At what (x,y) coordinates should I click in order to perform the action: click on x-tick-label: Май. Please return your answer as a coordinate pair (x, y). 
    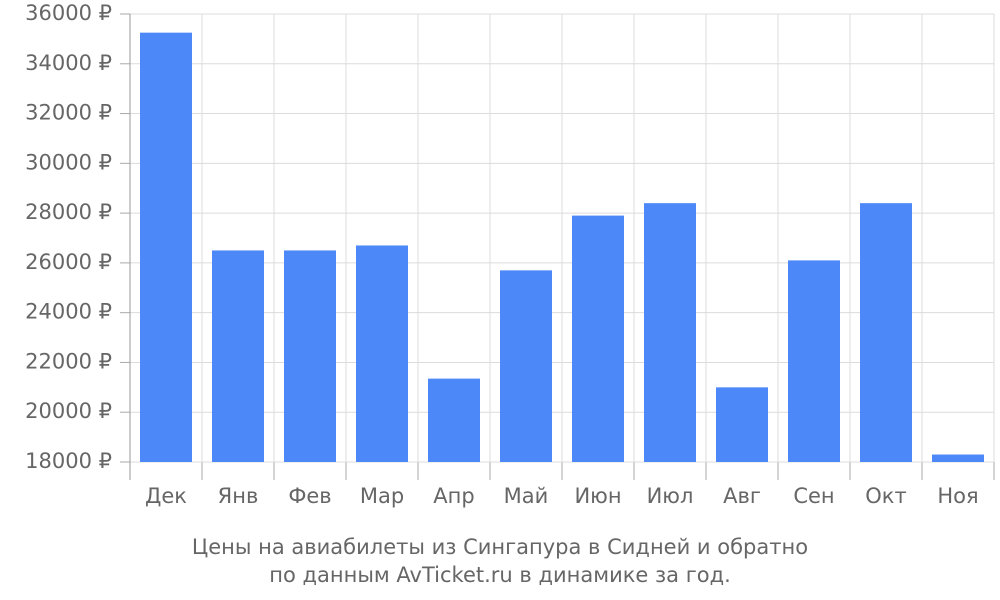
    Looking at the image, I should click on (526, 496).